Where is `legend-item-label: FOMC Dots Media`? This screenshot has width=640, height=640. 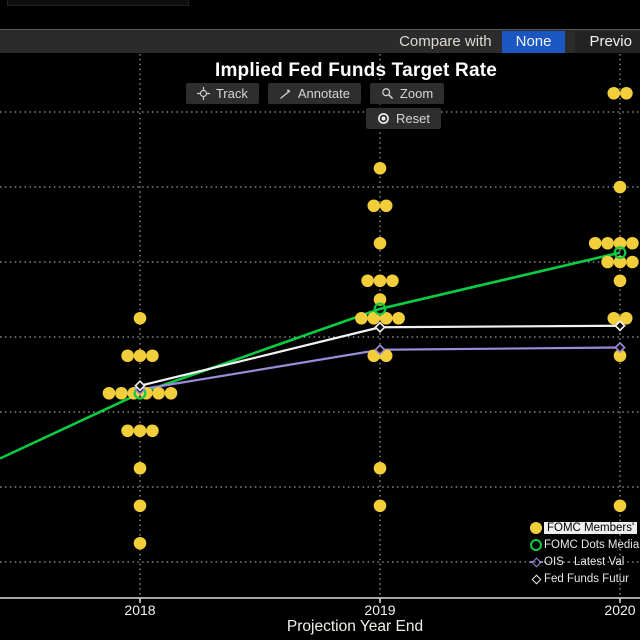 legend-item-label: FOMC Dots Media is located at coordinates (592, 545).